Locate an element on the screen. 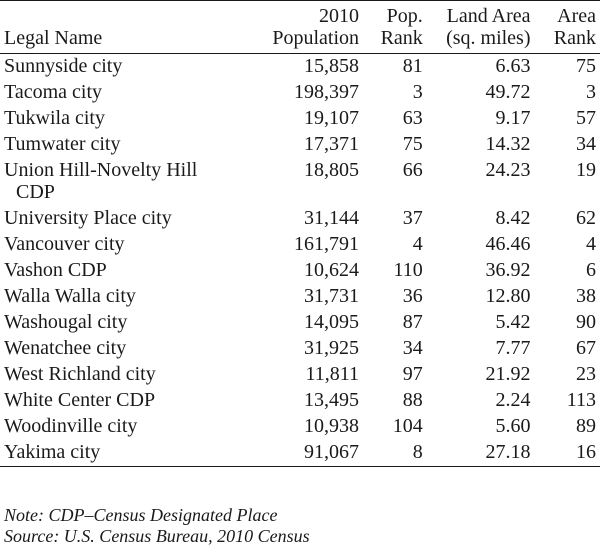  cell-population: 13,495 is located at coordinates (332, 400).